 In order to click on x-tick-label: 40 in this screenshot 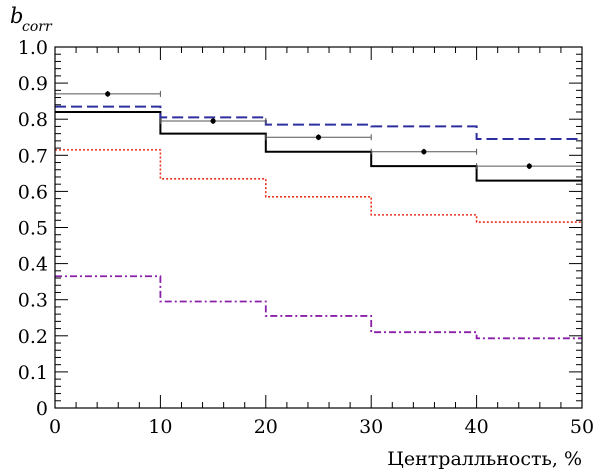, I will do `click(477, 427)`.